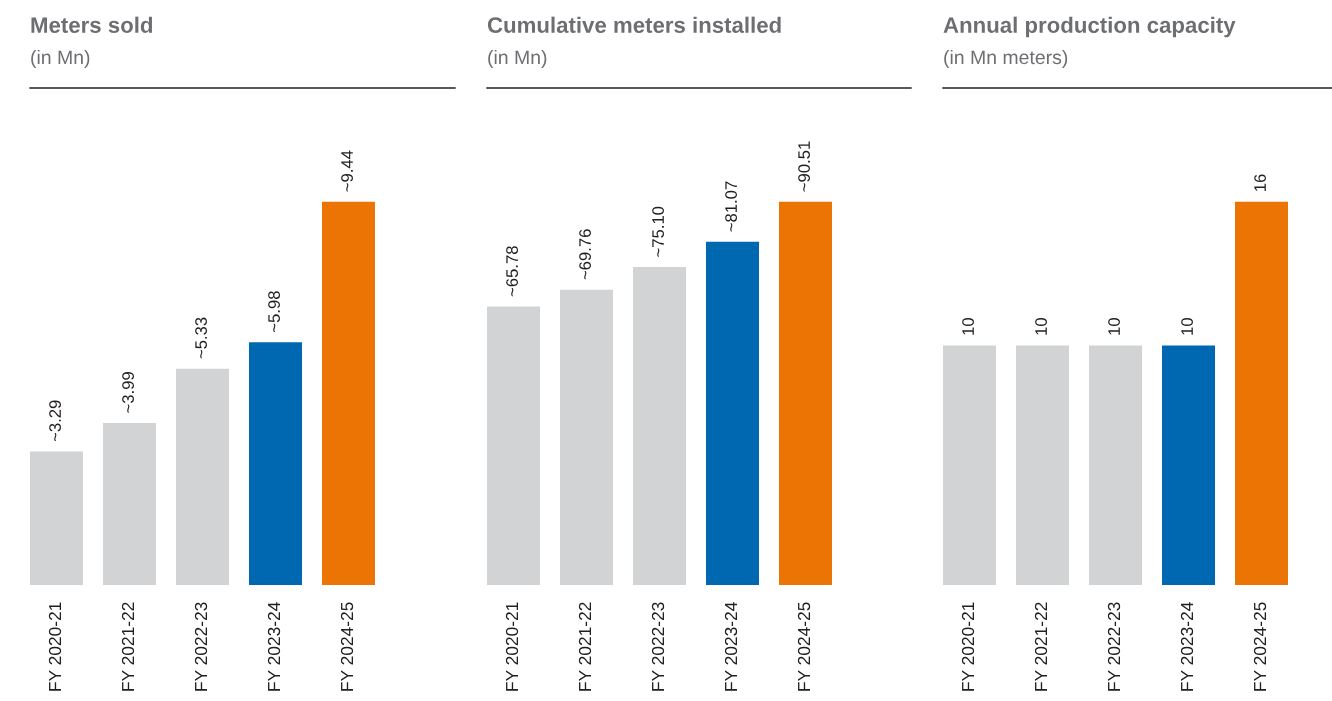 The height and width of the screenshot is (701, 1332). Describe the element at coordinates (201, 338) in the screenshot. I see `data-label: ~5.33` at that location.